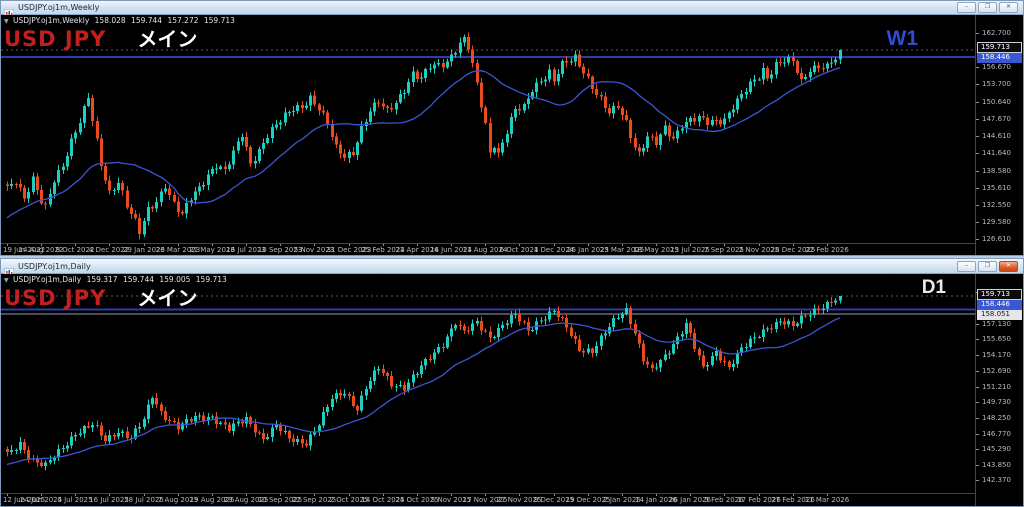  What do you see at coordinates (183, 20) in the screenshot?
I see `info-low: 157.272` at bounding box center [183, 20].